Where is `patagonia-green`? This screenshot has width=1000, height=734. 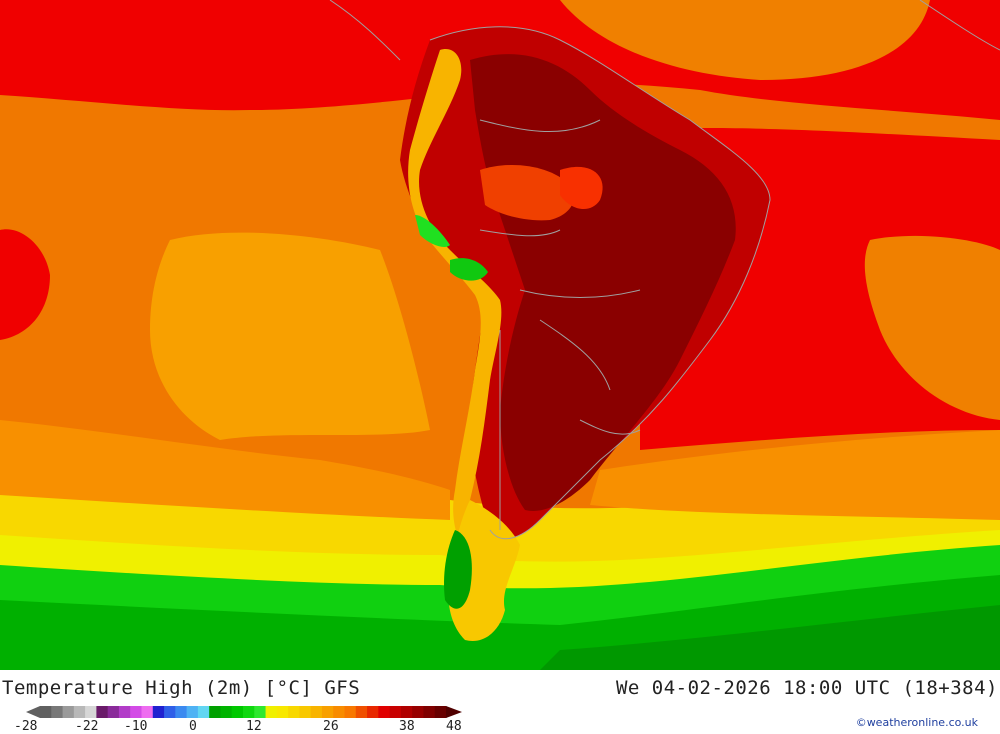 patagonia-green is located at coordinates (458, 569).